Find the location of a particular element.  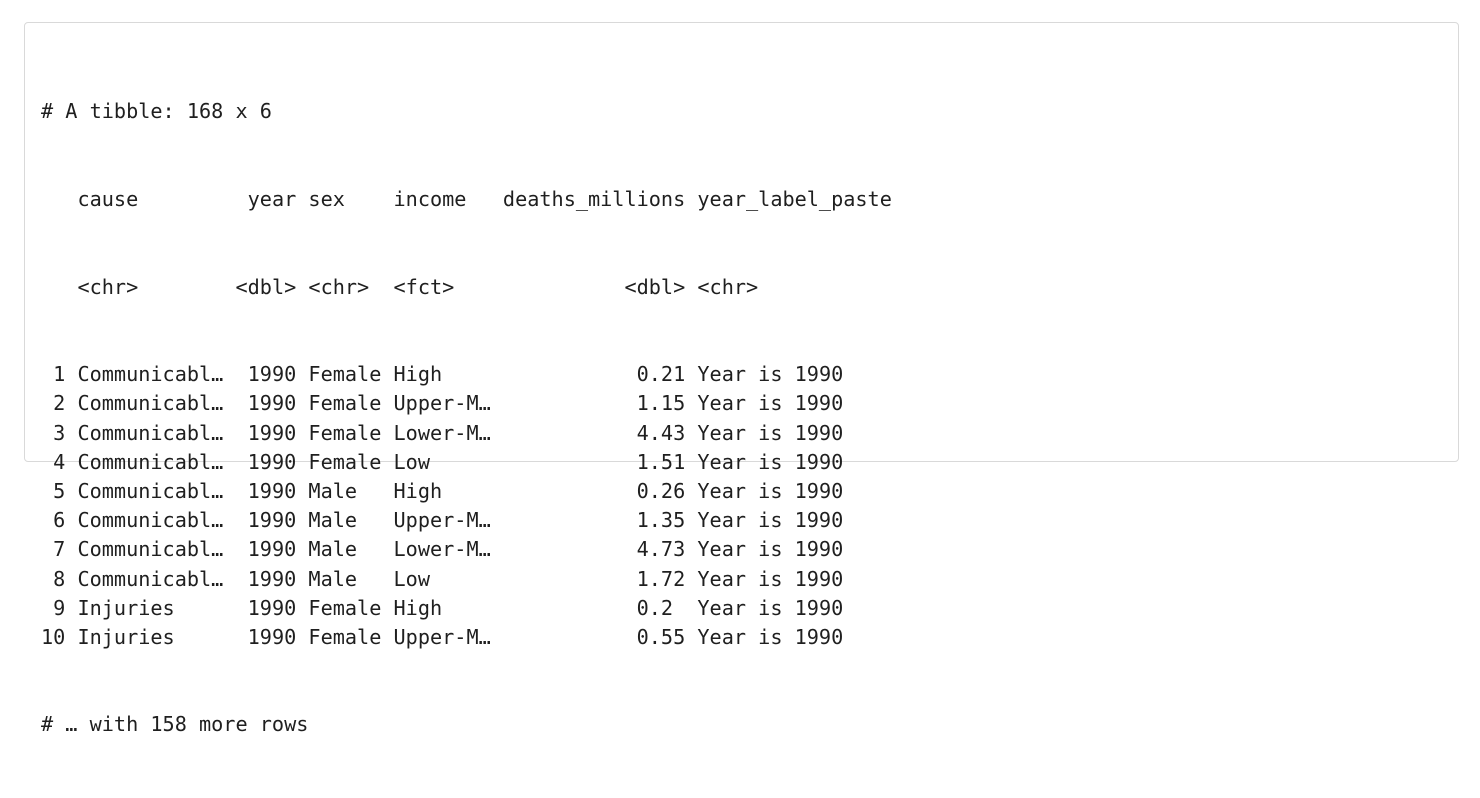

cell-deaths-millions: 4.43 is located at coordinates (661, 432).